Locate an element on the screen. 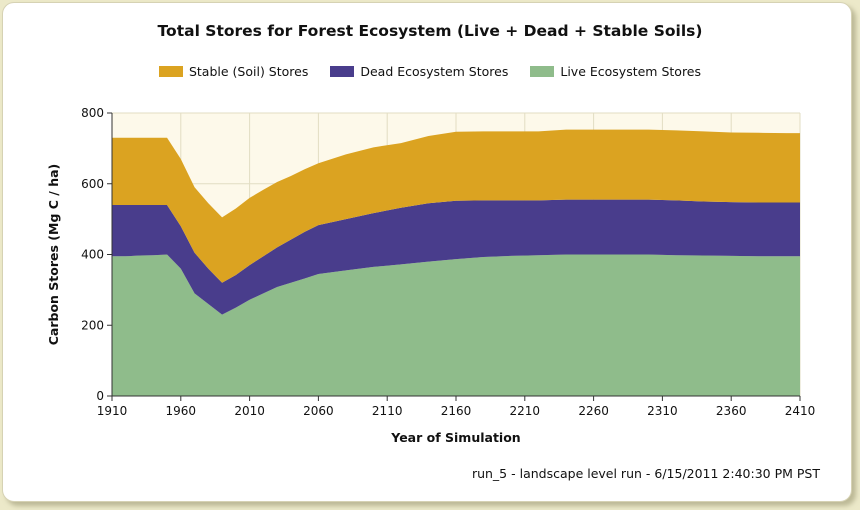 This screenshot has height=510, width=860. x-tick-label: 2210 is located at coordinates (525, 411).